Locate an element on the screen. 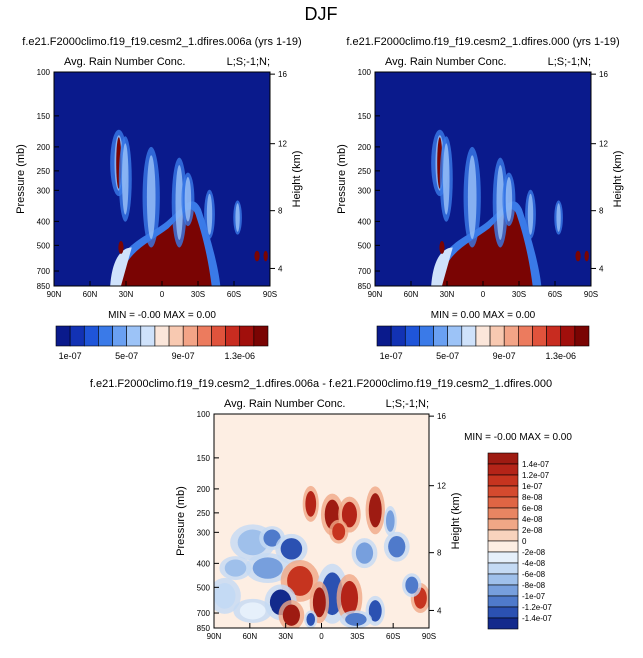 This screenshot has height=658, width=643. y-tick-label: 500 is located at coordinates (365, 245).